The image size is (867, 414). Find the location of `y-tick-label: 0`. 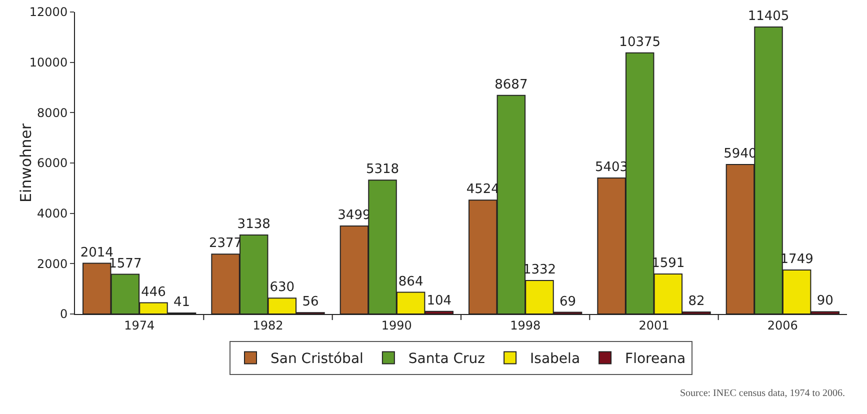

y-tick-label: 0 is located at coordinates (64, 314).